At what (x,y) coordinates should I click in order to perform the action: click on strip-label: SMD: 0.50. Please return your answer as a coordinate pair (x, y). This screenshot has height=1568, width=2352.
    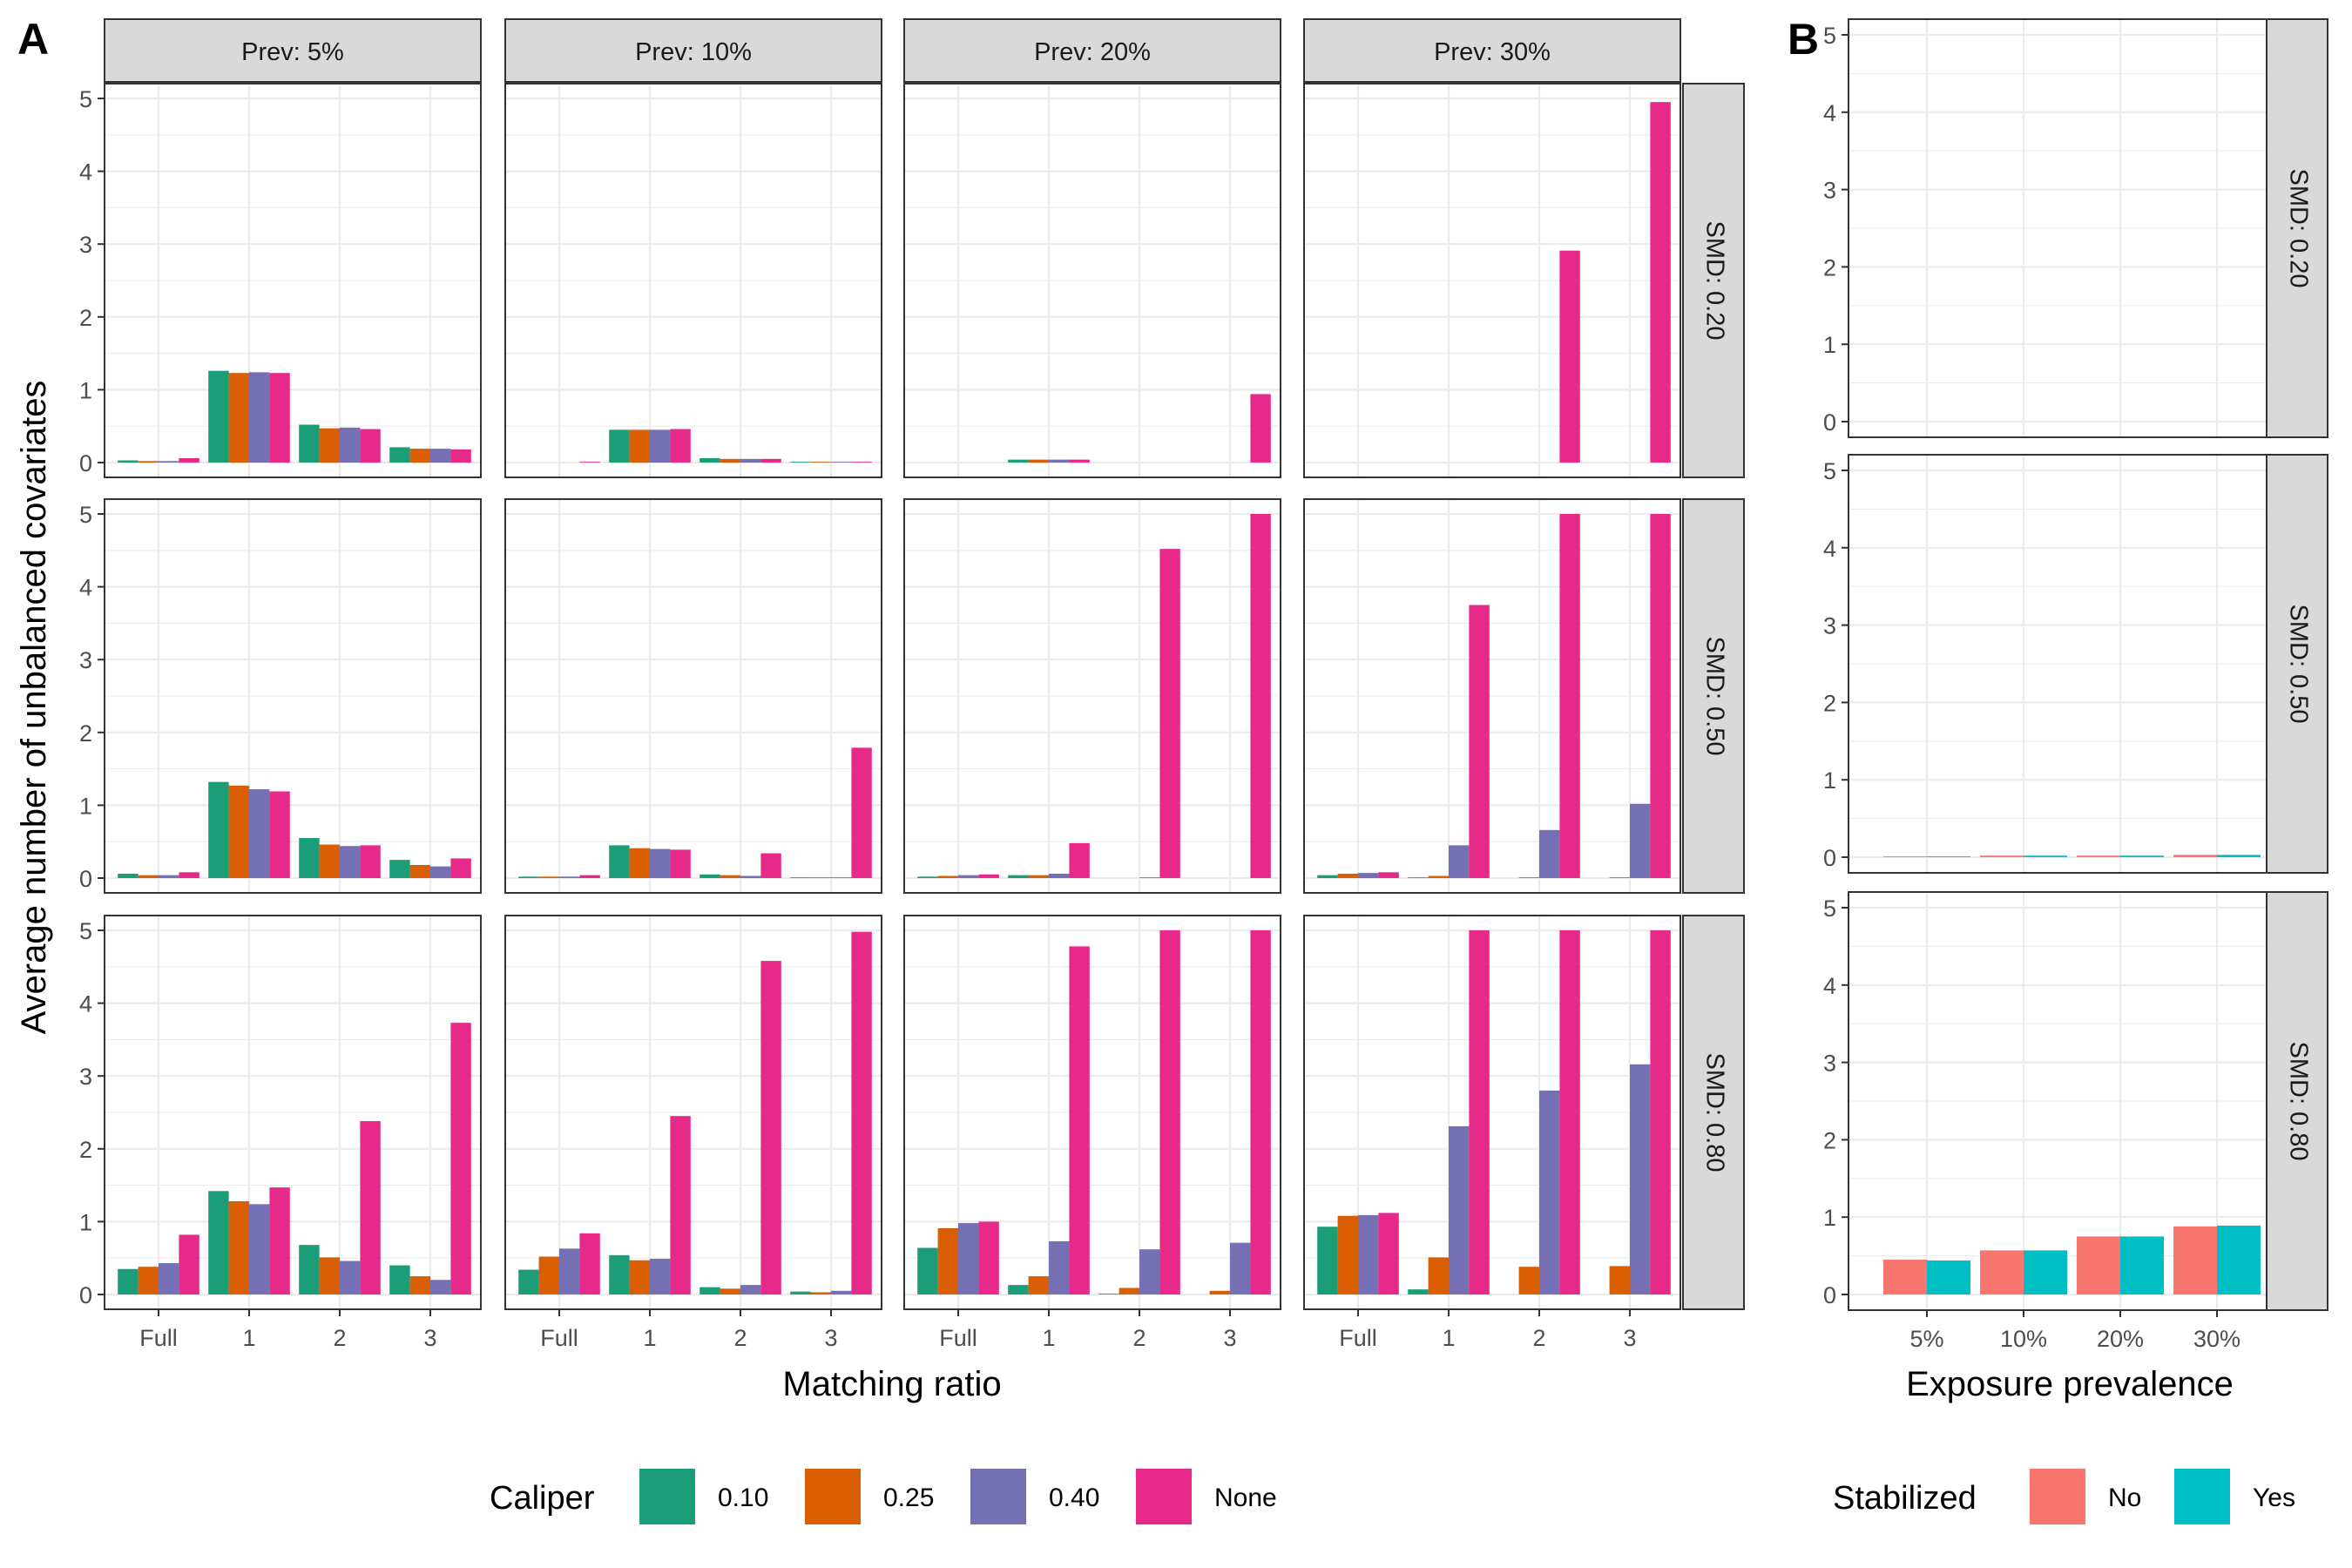
    Looking at the image, I should click on (2298, 664).